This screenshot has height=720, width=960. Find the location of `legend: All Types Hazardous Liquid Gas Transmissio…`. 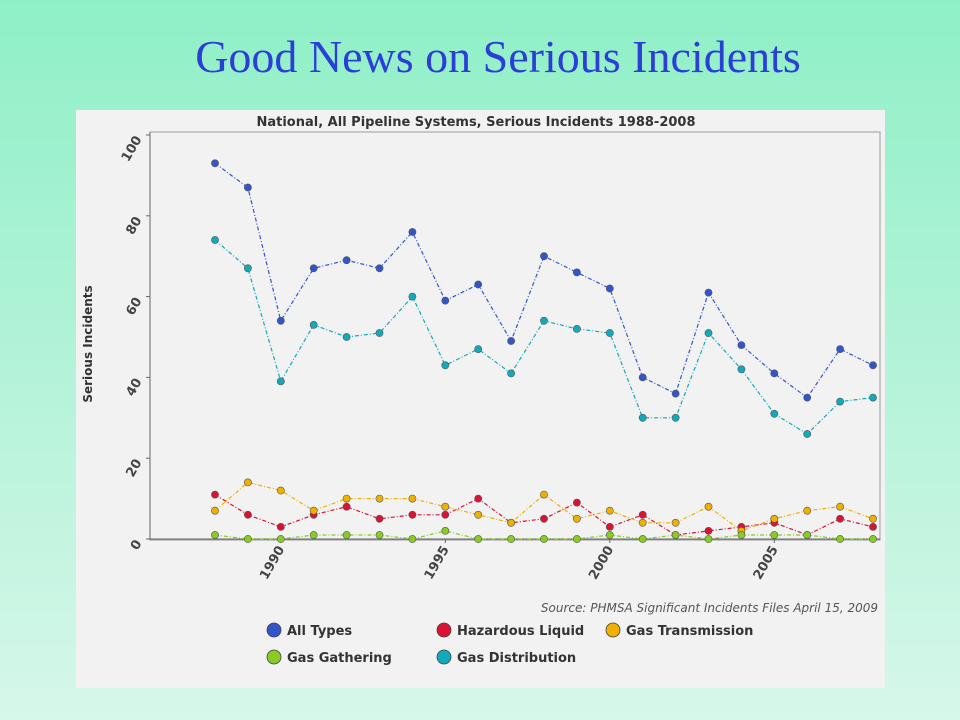

legend: All Types Hazardous Liquid Gas Transmissio… is located at coordinates (509, 644).